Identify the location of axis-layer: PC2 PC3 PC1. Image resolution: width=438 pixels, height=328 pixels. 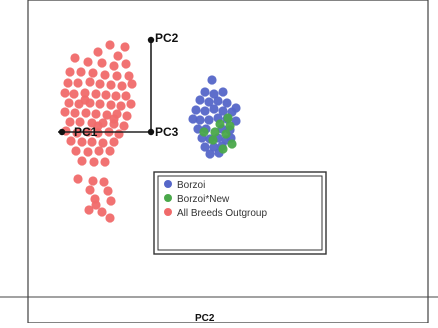
(118, 85).